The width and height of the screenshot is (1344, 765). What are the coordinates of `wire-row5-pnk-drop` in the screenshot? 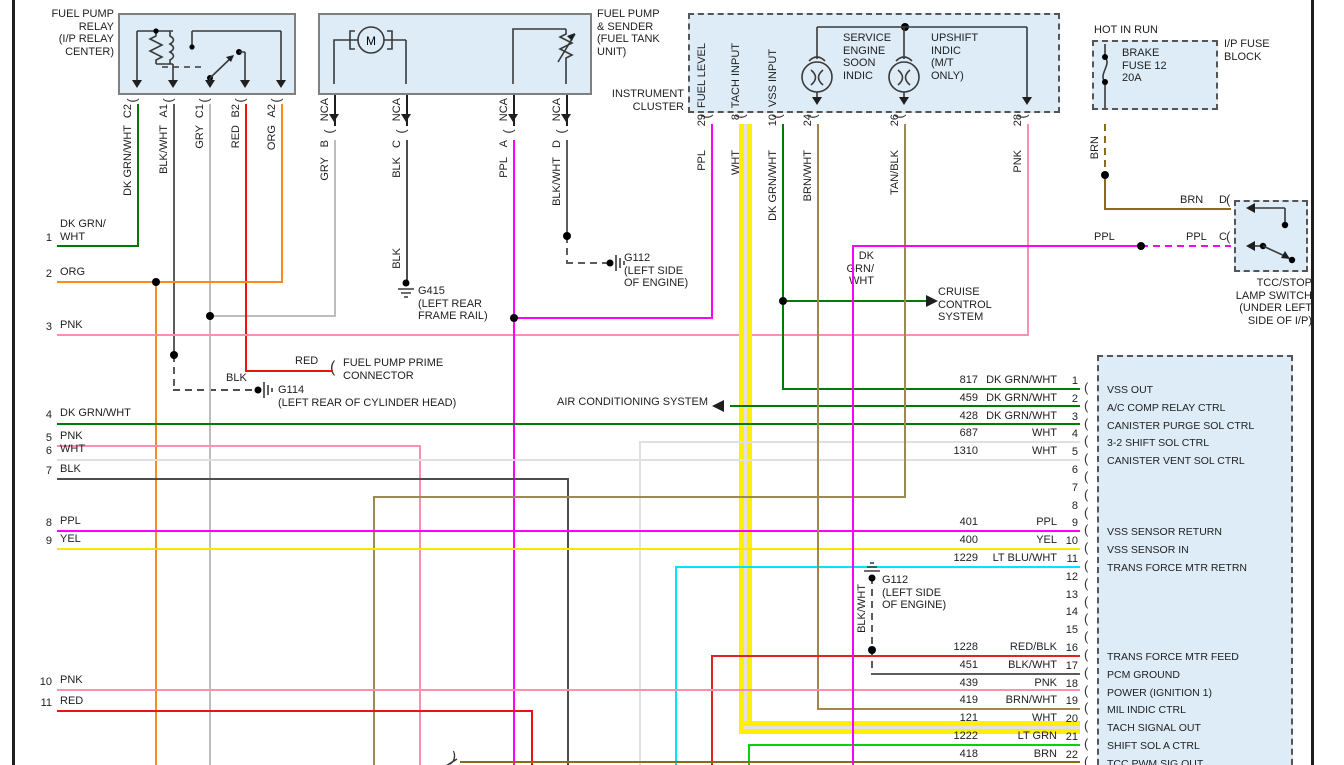 It's located at (420, 605).